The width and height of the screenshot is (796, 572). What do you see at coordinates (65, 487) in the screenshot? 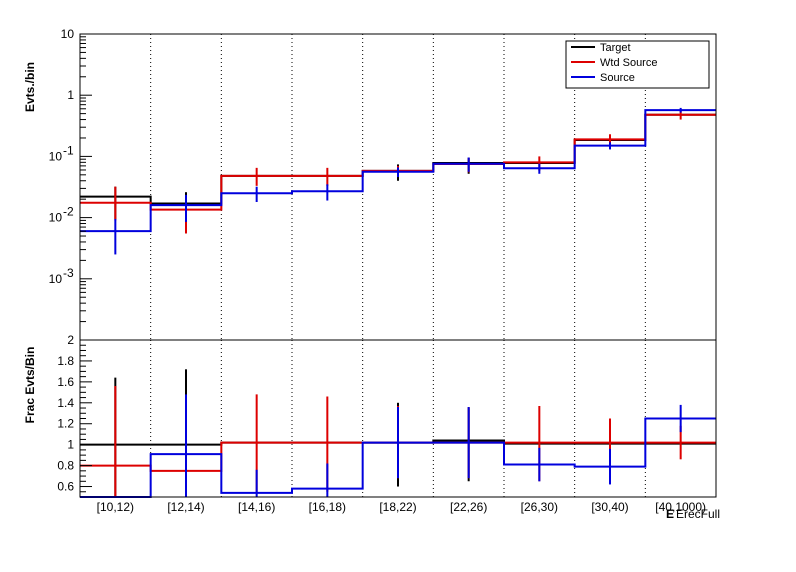
I see `bottom-ytick-label: 0.6` at bounding box center [65, 487].